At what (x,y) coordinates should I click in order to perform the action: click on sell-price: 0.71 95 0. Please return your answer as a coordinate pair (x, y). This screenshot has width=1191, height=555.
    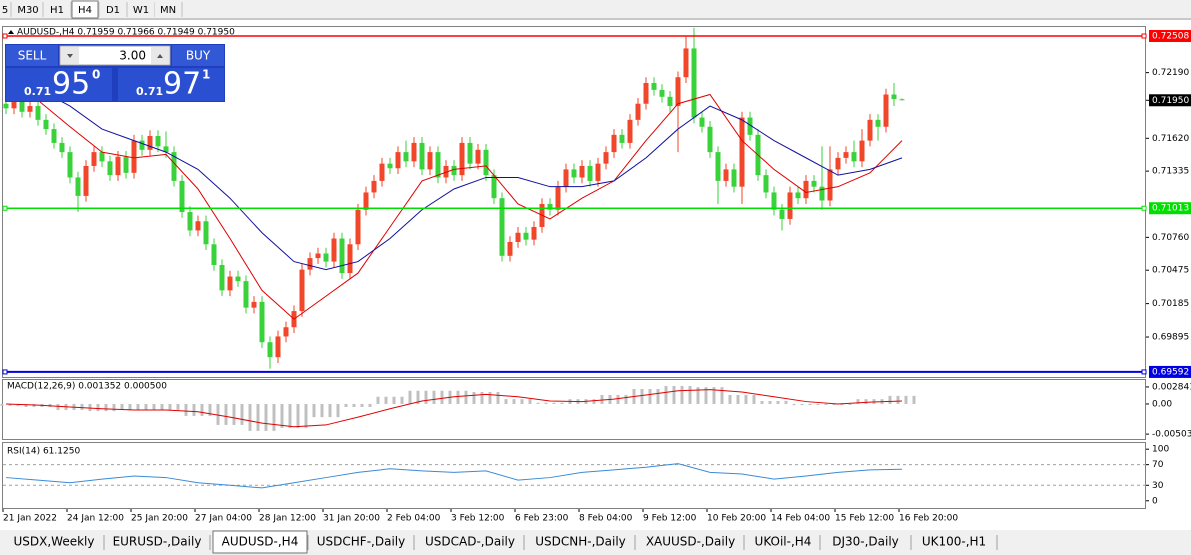
    Looking at the image, I should click on (59, 84).